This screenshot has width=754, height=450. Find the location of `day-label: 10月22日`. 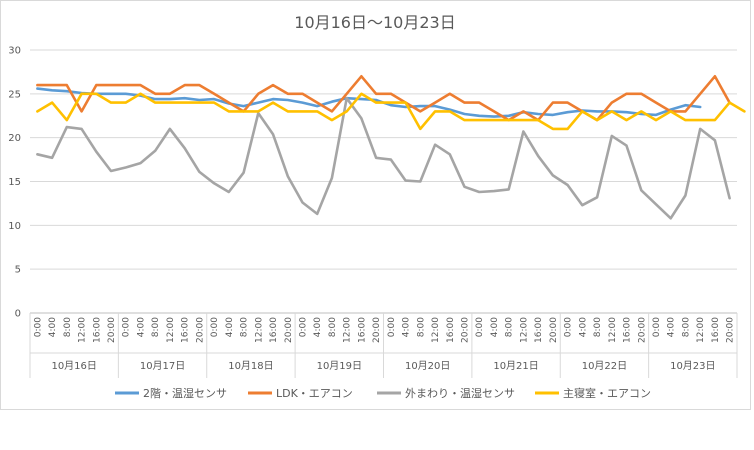

day-label: 10月22日 is located at coordinates (604, 366).